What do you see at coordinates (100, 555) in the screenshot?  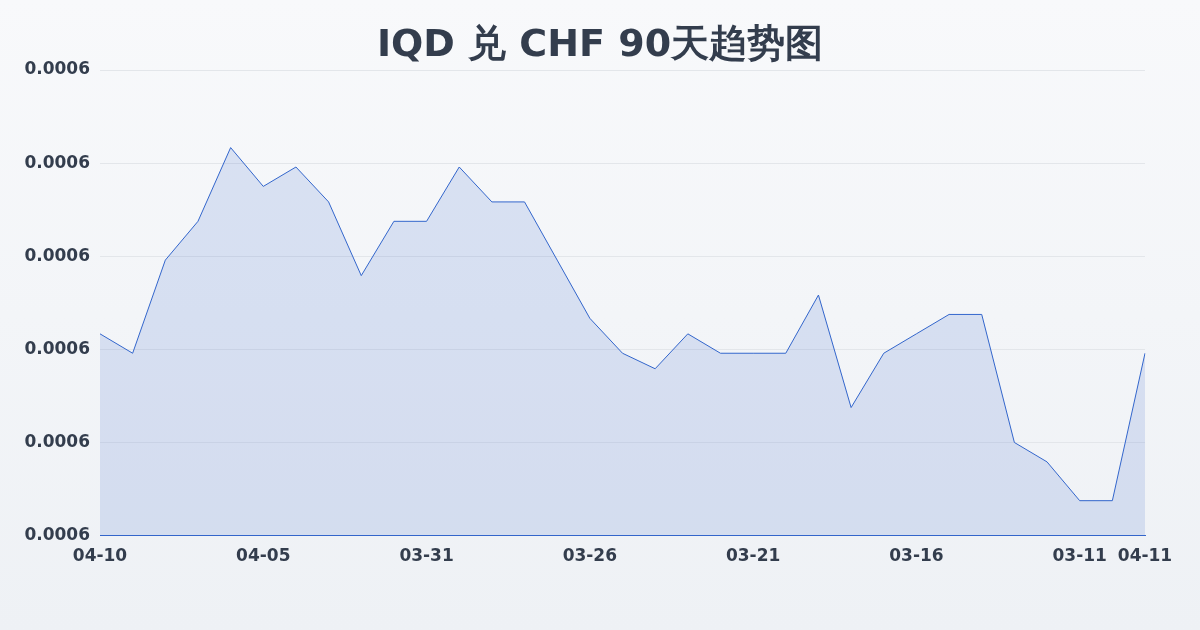 I see `x-tick-label: 04-10` at bounding box center [100, 555].